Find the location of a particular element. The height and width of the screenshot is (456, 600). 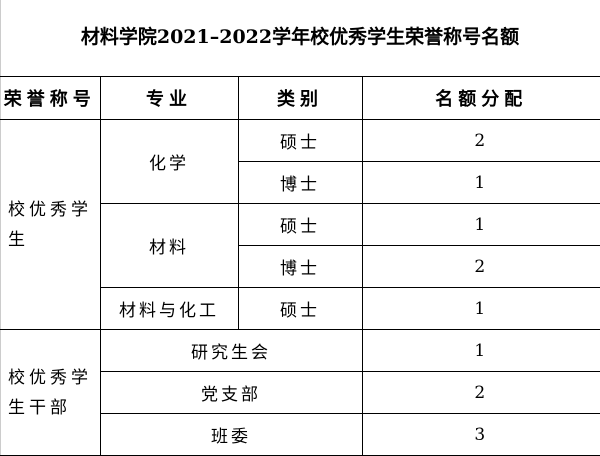

header-row: 荣誉称号 专业 类别 名额分配 is located at coordinates (300, 98).